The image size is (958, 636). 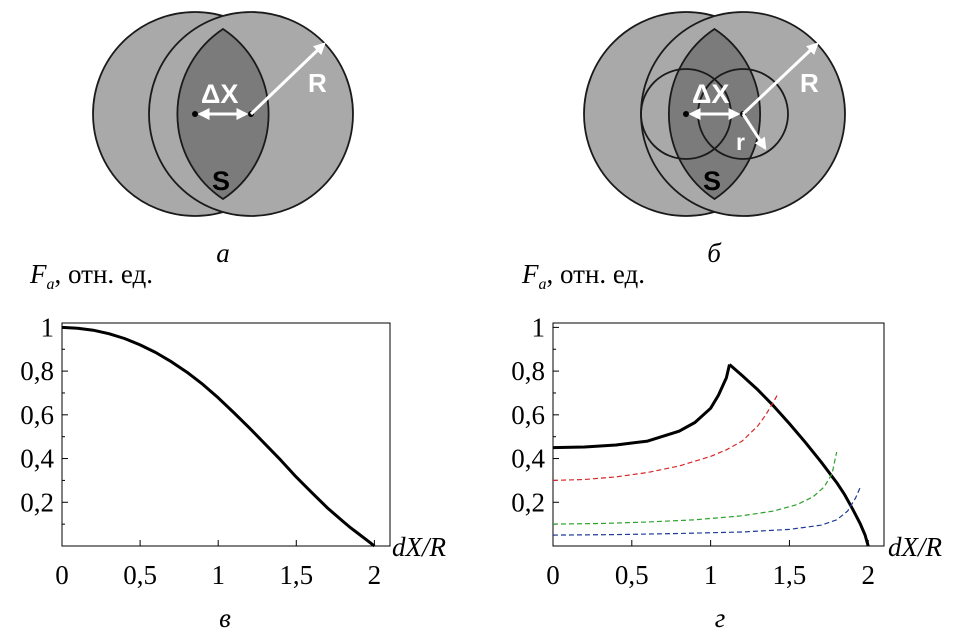 What do you see at coordinates (218, 436) in the screenshot?
I see `chart-0-series-line` at bounding box center [218, 436].